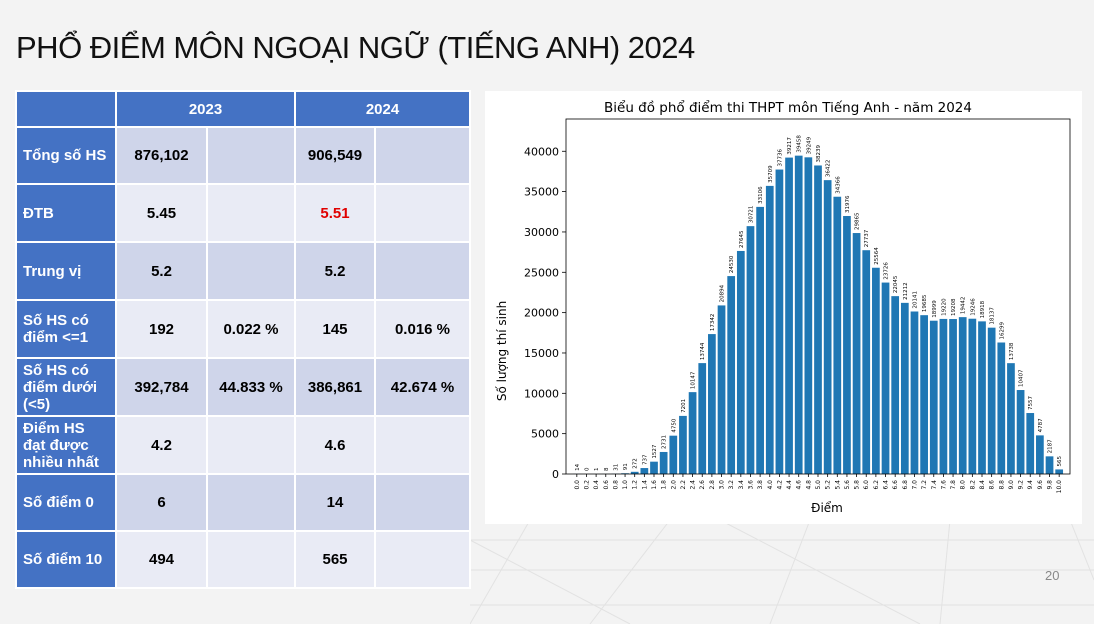 The width and height of the screenshot is (1094, 624). What do you see at coordinates (616, 467) in the screenshot?
I see `bar-value-label: 31` at bounding box center [616, 467].